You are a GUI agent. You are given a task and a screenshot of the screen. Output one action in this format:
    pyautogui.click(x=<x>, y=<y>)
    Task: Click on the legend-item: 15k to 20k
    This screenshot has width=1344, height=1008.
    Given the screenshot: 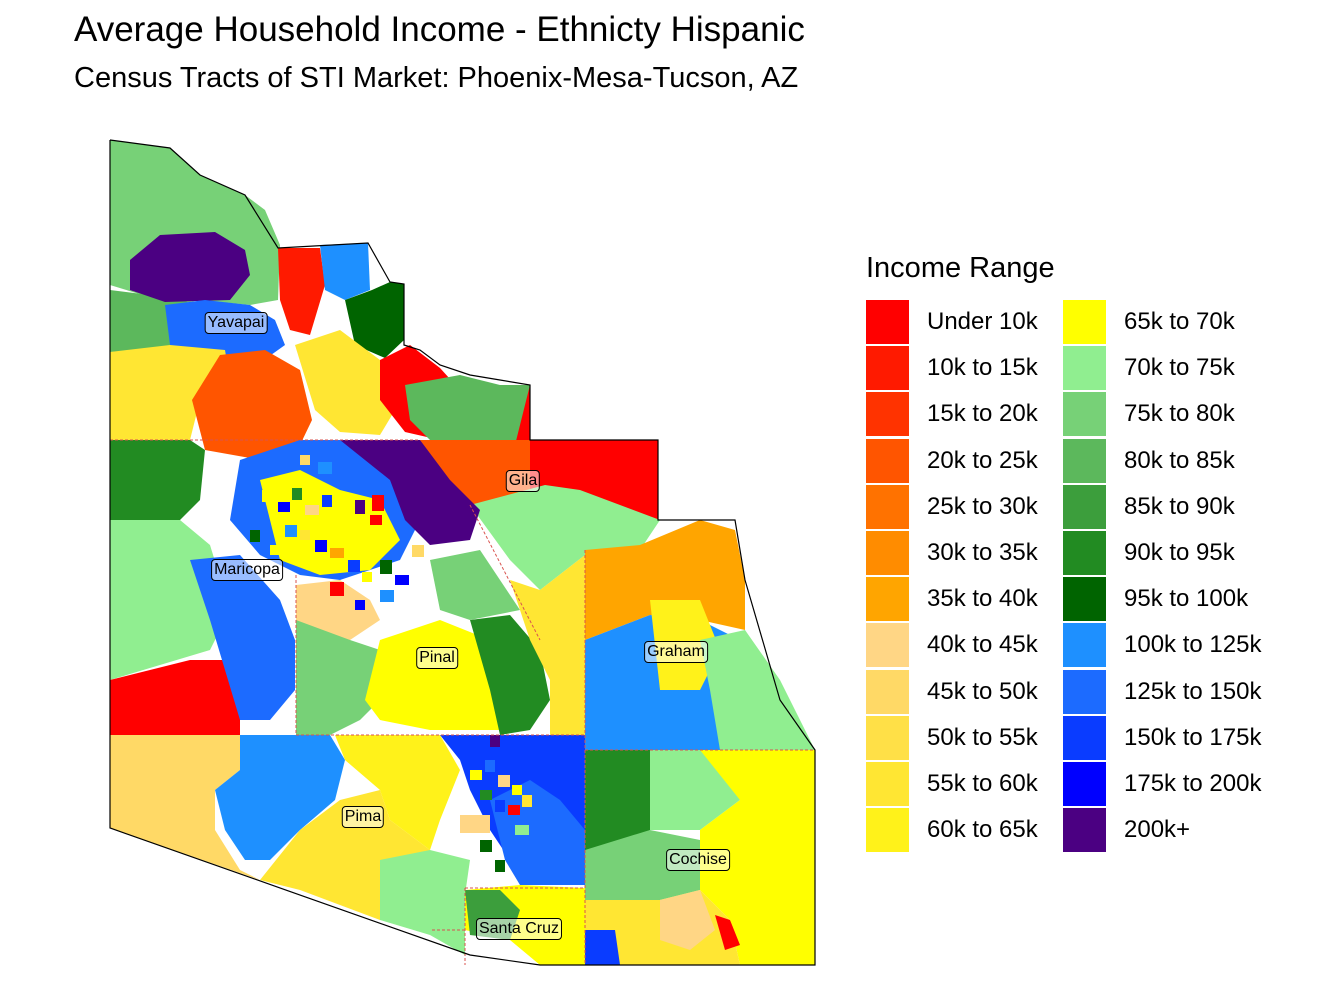 What is the action you would take?
    pyautogui.click(x=971, y=415)
    